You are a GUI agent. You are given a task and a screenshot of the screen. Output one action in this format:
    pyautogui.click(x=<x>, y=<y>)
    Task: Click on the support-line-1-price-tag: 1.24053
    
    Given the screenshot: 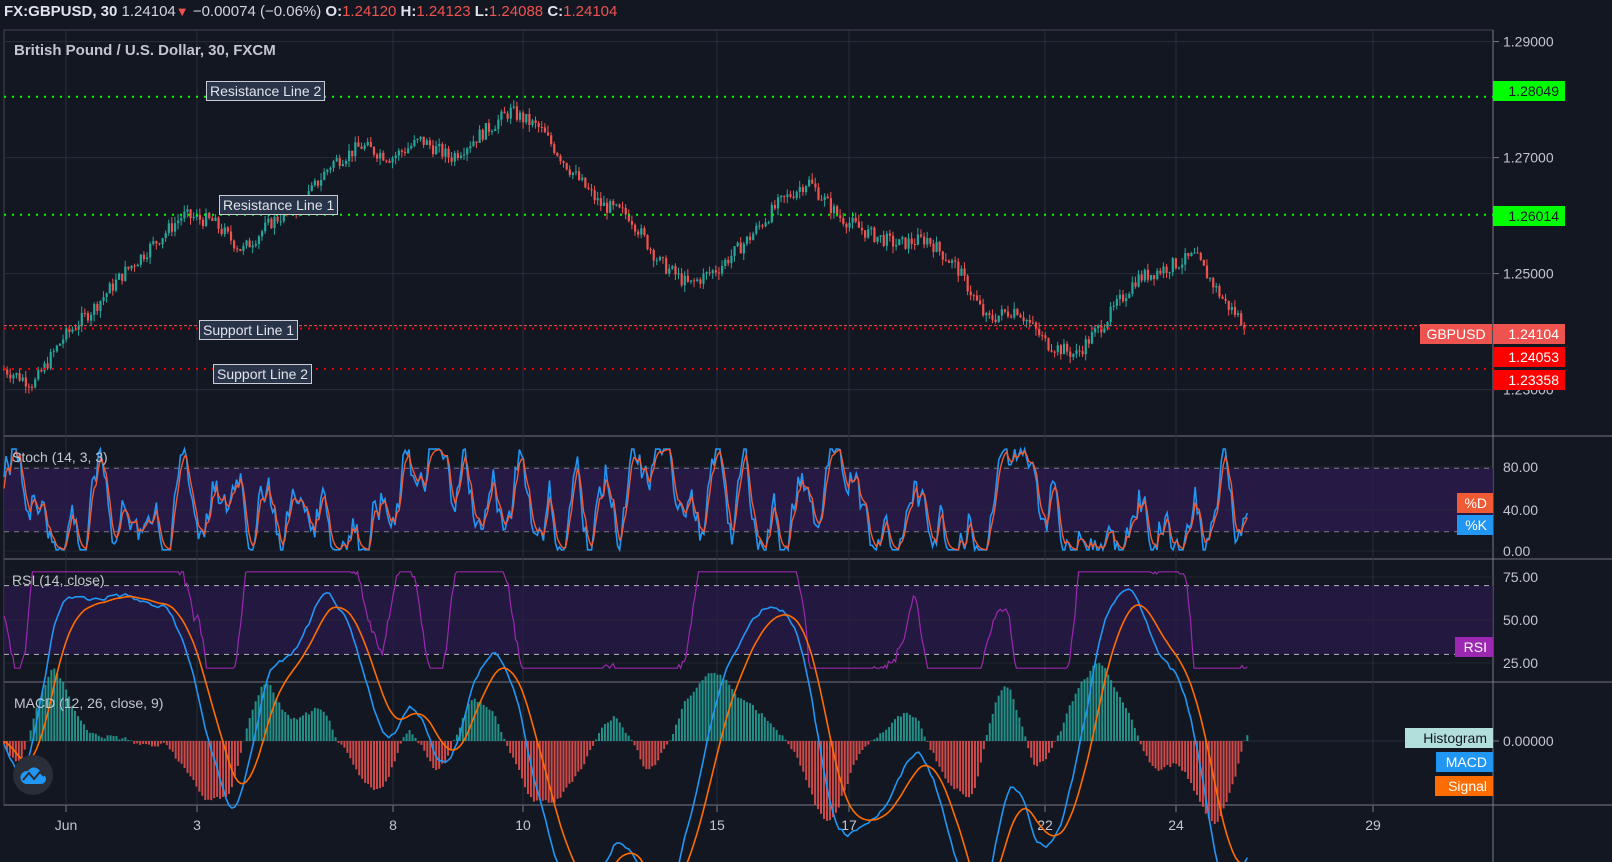 What is the action you would take?
    pyautogui.click(x=1529, y=357)
    